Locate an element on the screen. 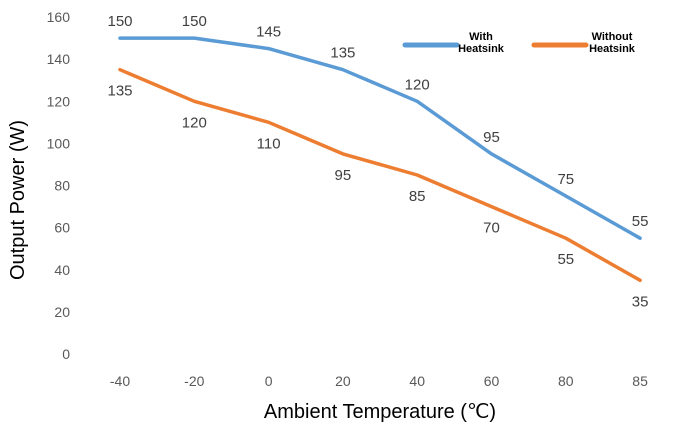 The image size is (686, 423). y-axis-title: Output Power (W) is located at coordinates (18, 200).